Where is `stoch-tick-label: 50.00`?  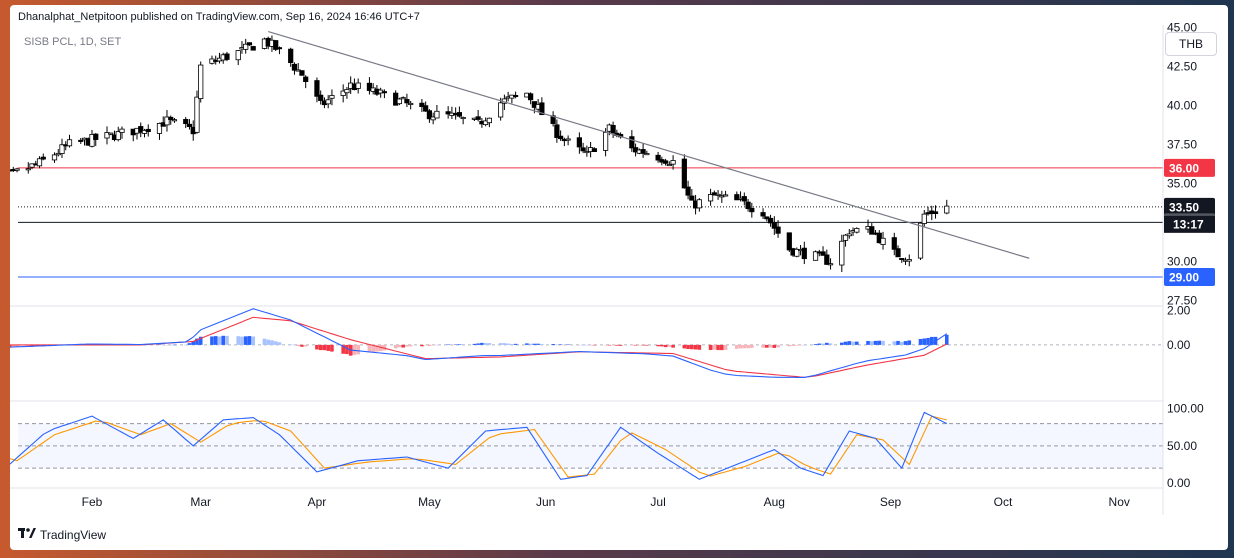
stoch-tick-label: 50.00 is located at coordinates (1182, 446).